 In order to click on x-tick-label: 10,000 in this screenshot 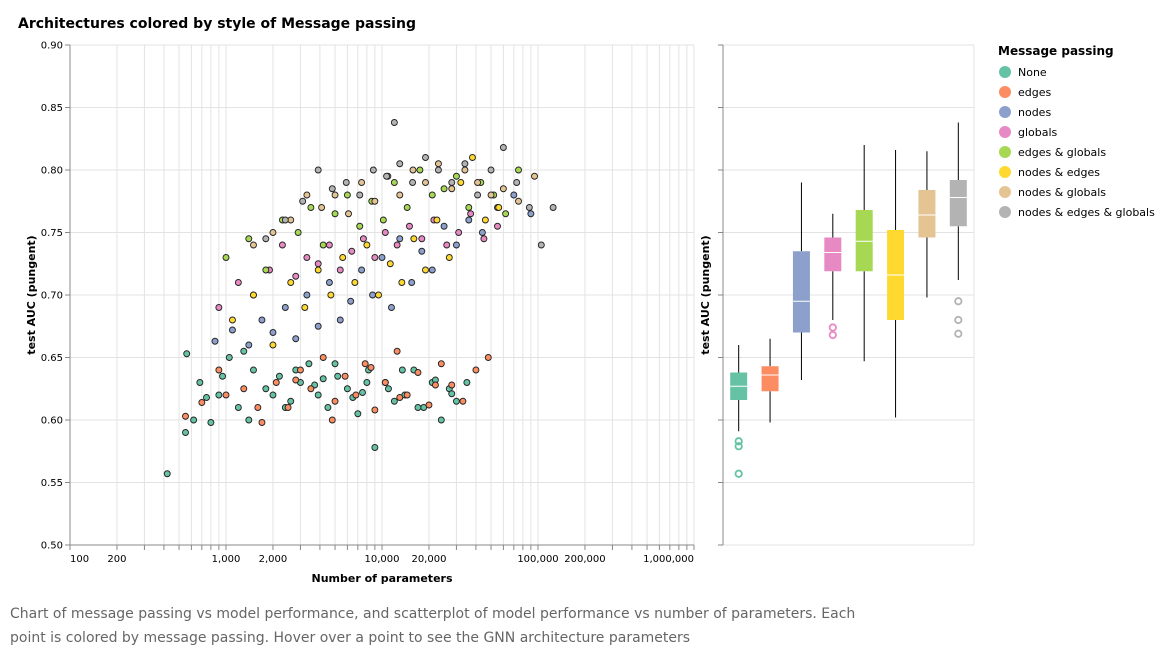, I will do `click(382, 559)`.